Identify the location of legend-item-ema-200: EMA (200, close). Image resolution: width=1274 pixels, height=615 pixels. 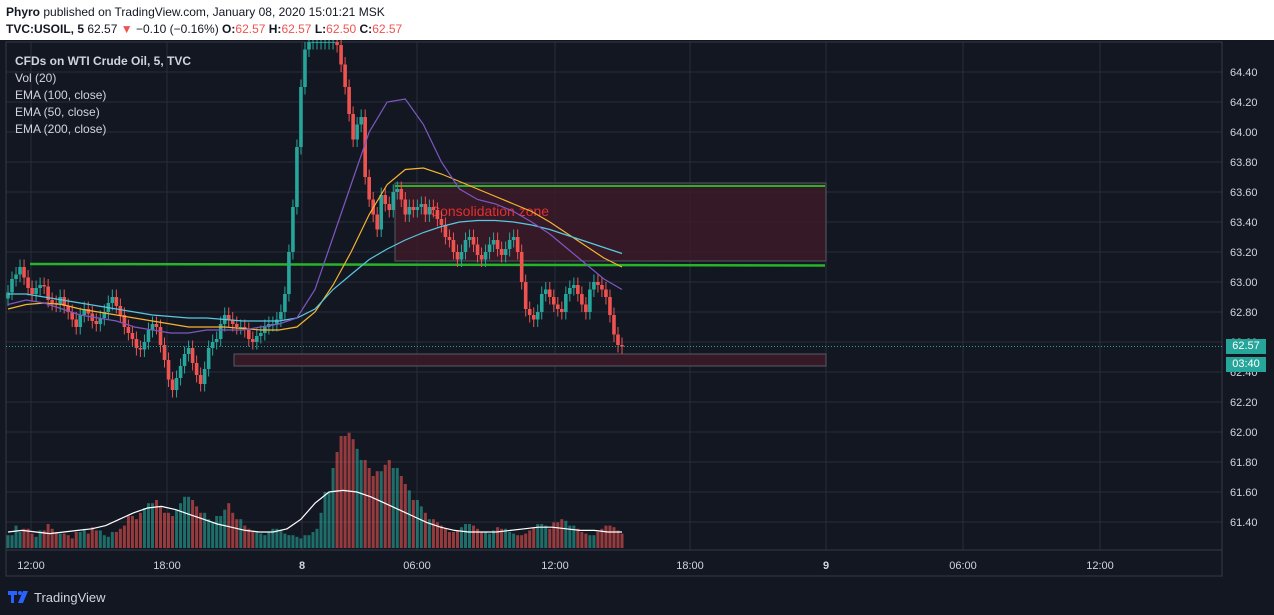
(61, 129).